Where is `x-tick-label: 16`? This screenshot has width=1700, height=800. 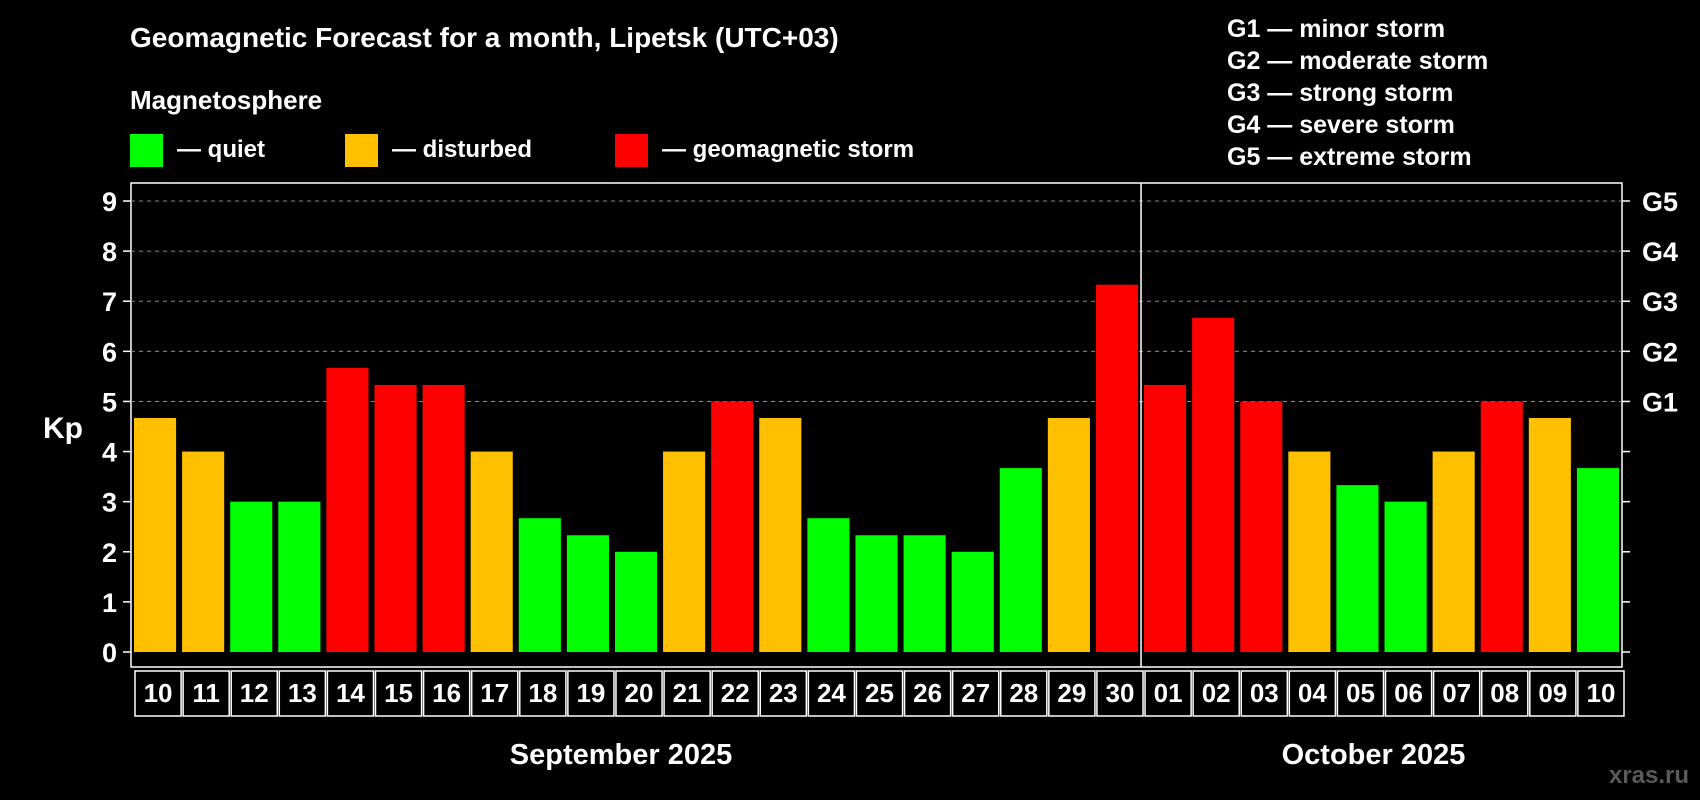 x-tick-label: 16 is located at coordinates (446, 693).